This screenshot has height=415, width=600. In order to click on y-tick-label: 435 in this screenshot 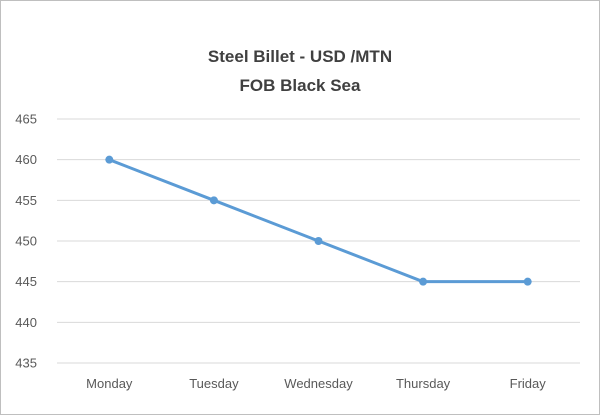, I will do `click(26, 363)`.